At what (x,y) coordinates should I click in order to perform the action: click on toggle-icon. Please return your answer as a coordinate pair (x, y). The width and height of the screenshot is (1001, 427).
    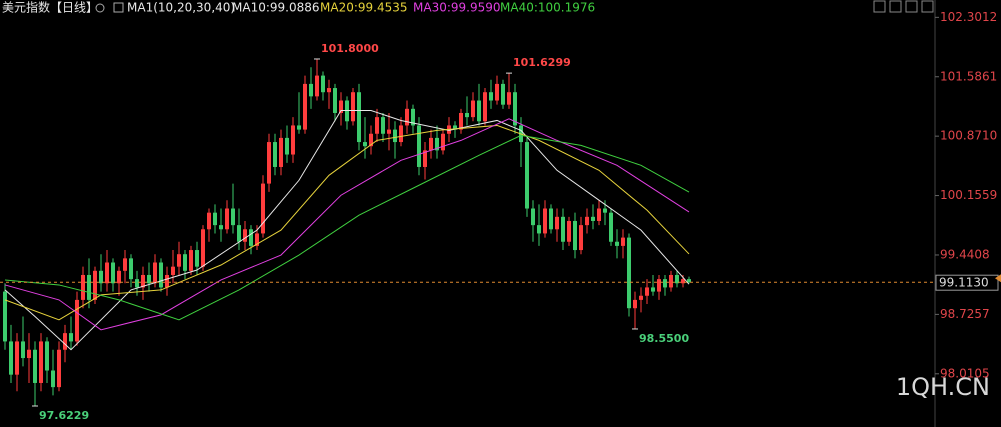
    Looking at the image, I should click on (100, 8).